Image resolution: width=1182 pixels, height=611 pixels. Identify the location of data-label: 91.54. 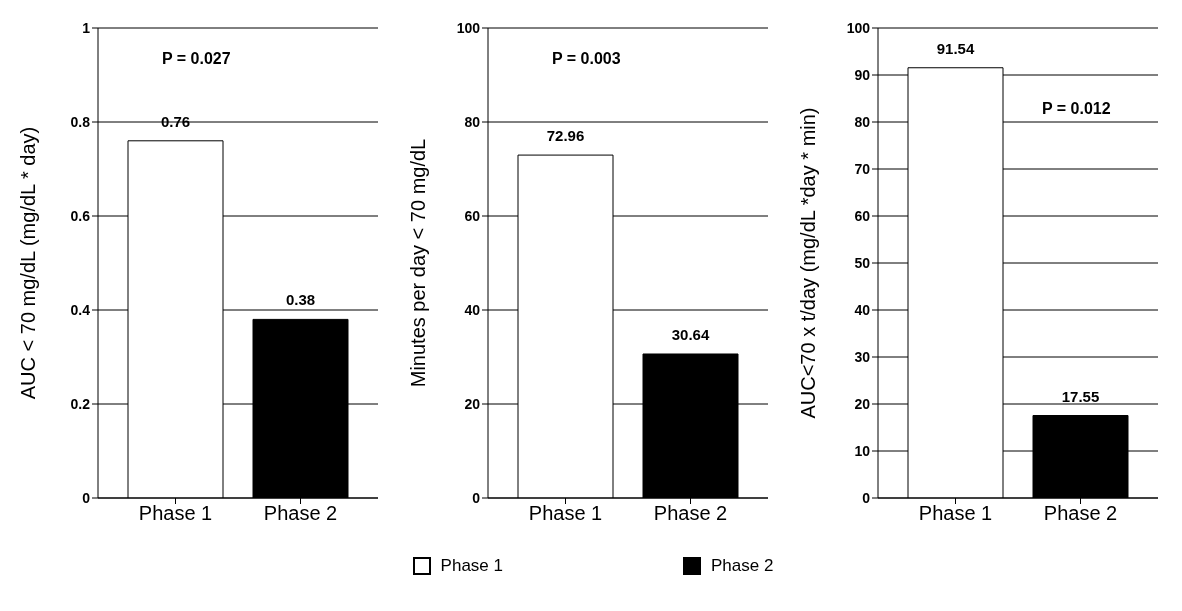
(955, 48).